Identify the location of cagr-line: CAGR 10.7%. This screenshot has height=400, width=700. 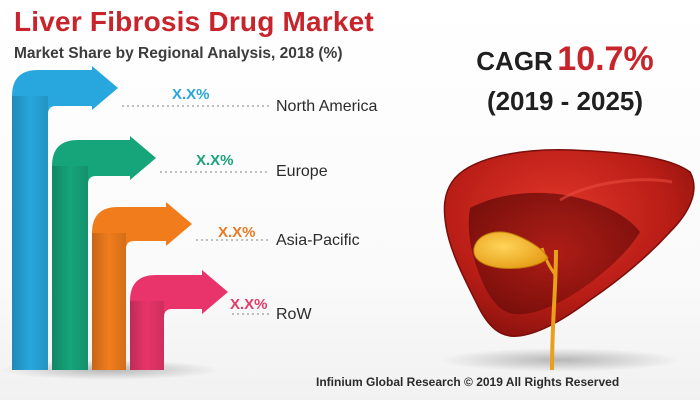
(565, 59).